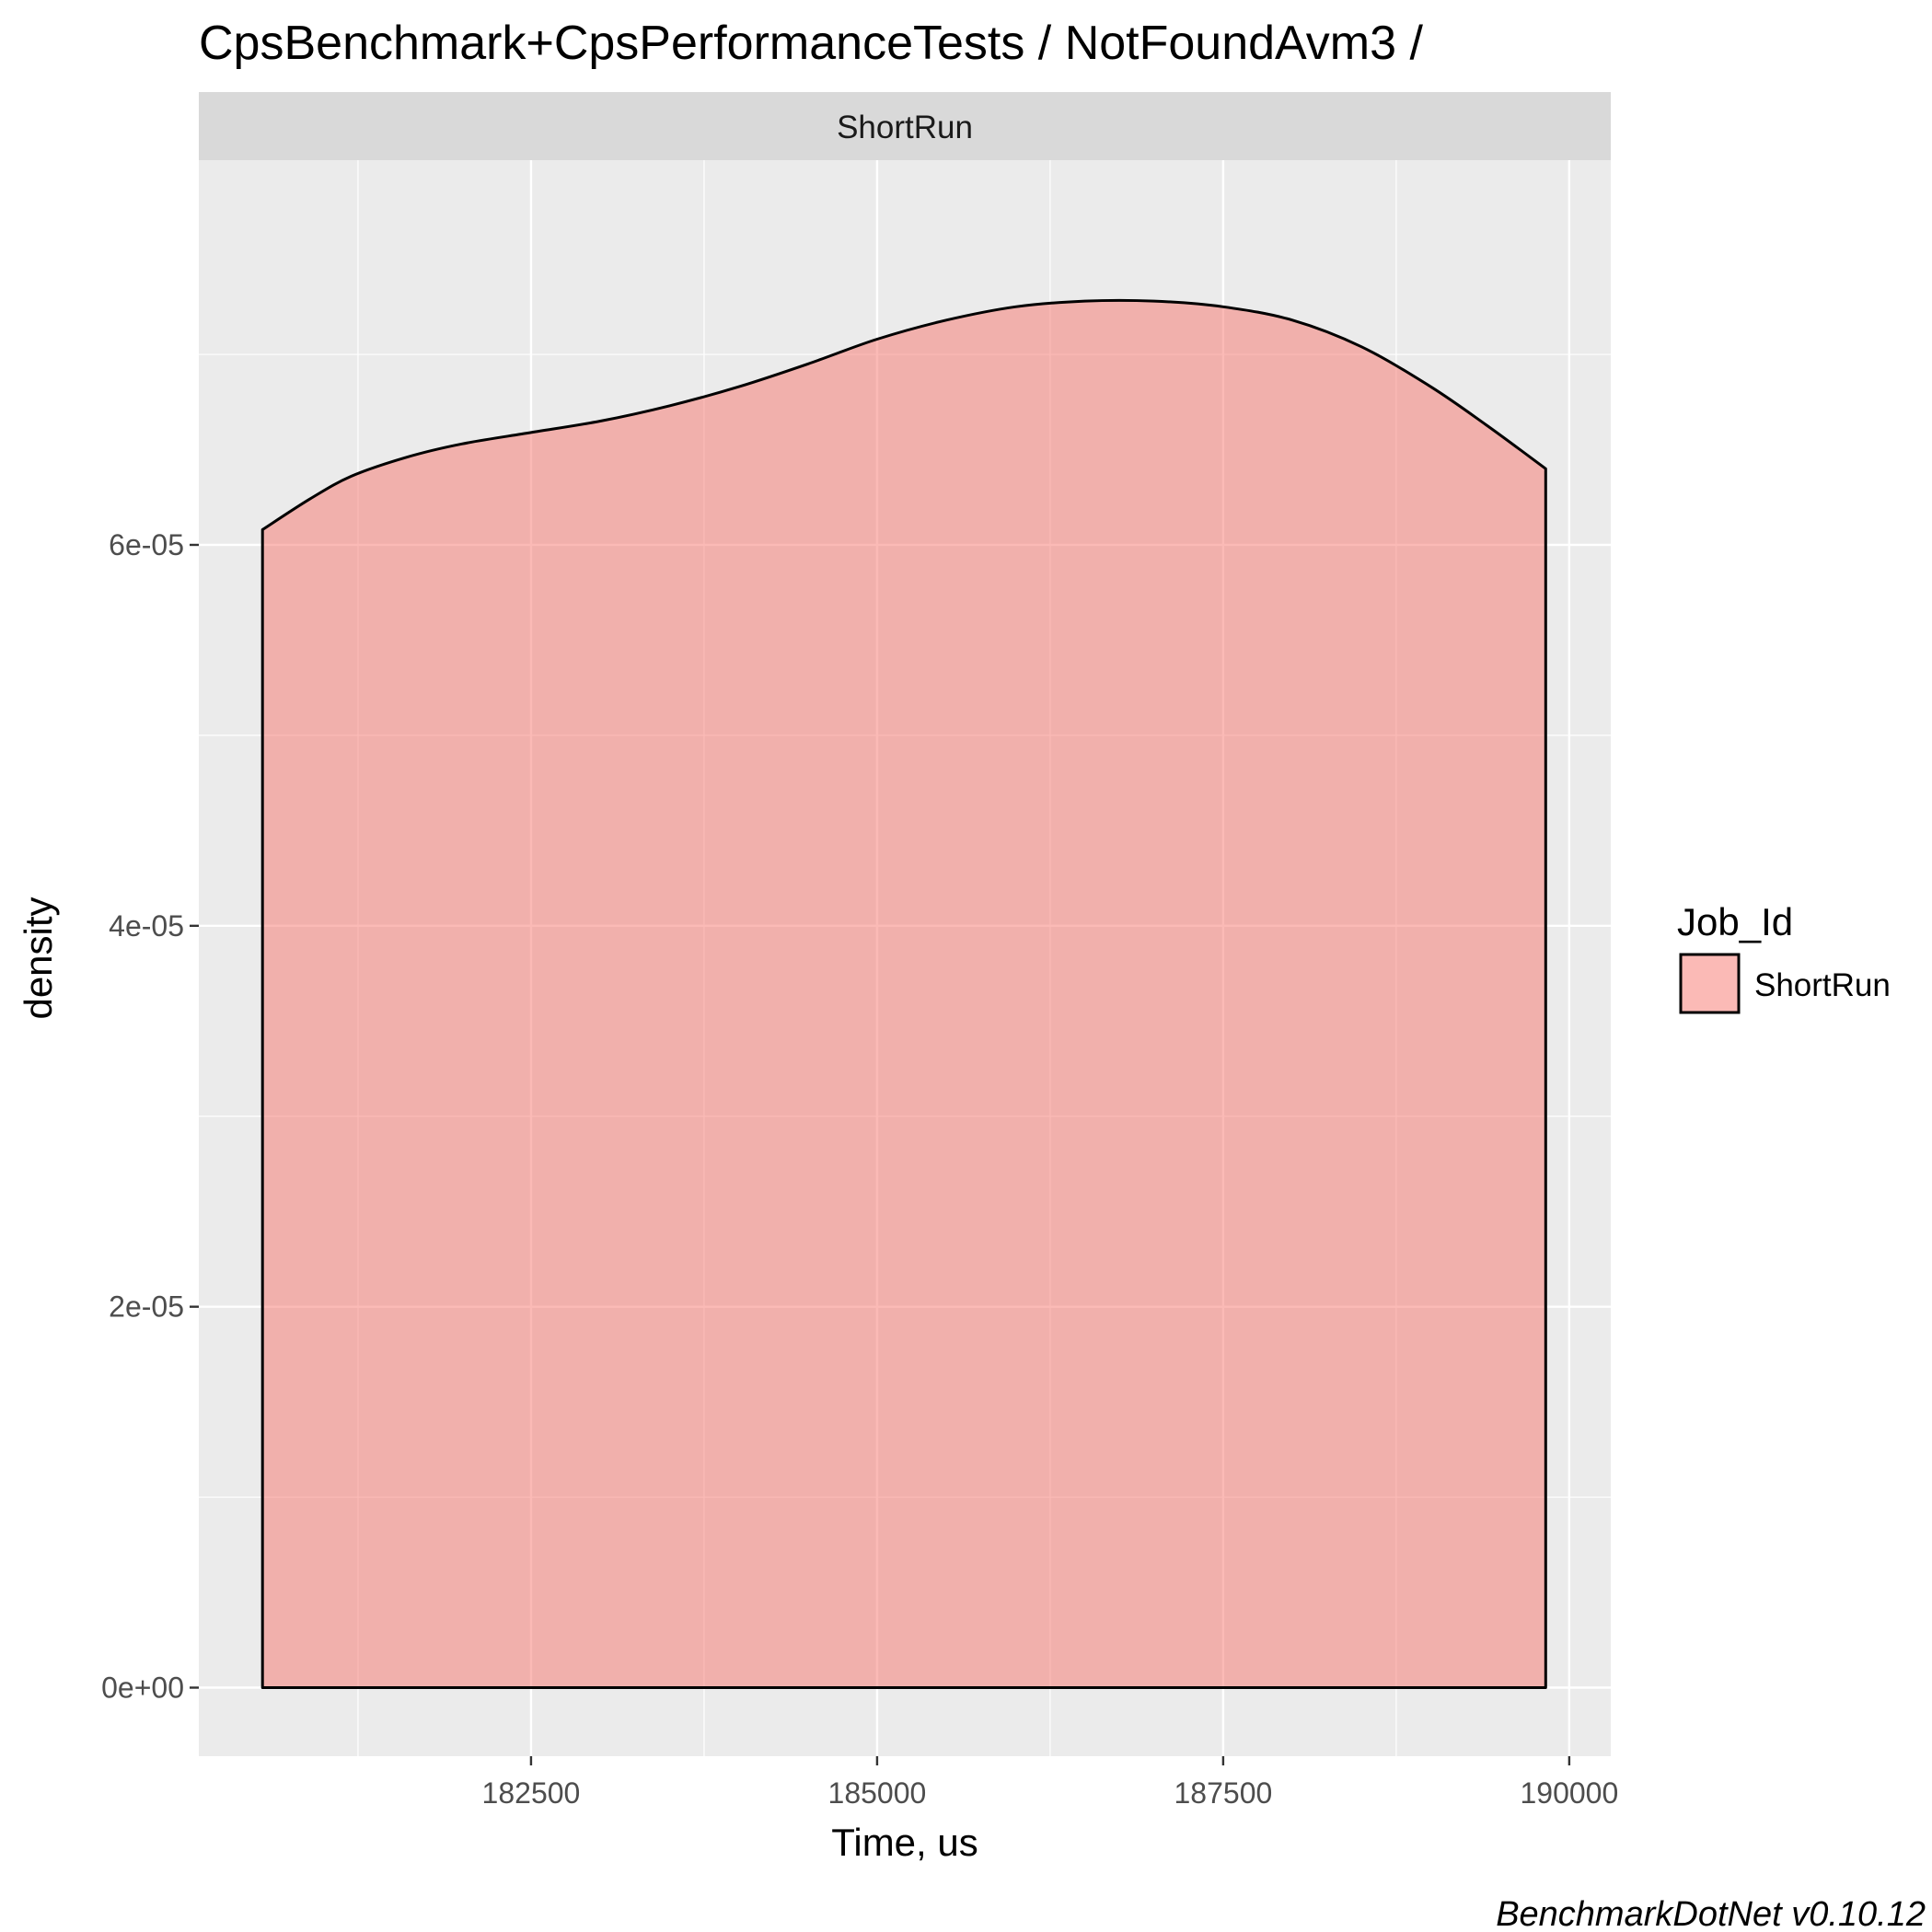  What do you see at coordinates (1710, 984) in the screenshot?
I see `legend-swatch-shortrun` at bounding box center [1710, 984].